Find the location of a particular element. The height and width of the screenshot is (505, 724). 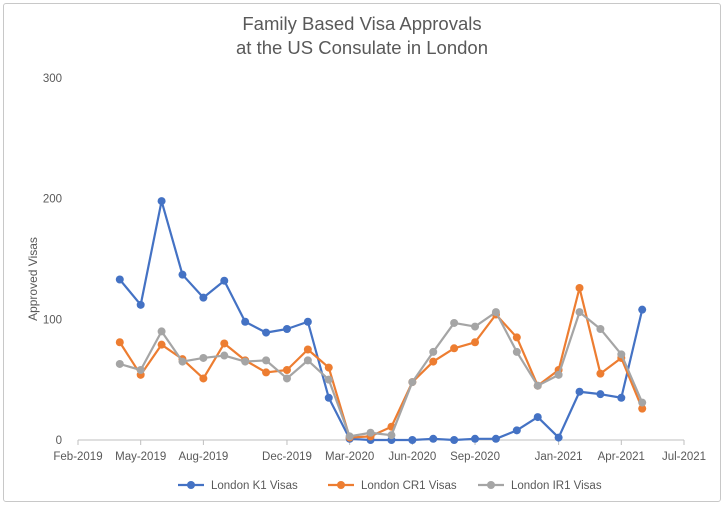

legend-label: London IR1 Visas is located at coordinates (556, 486).